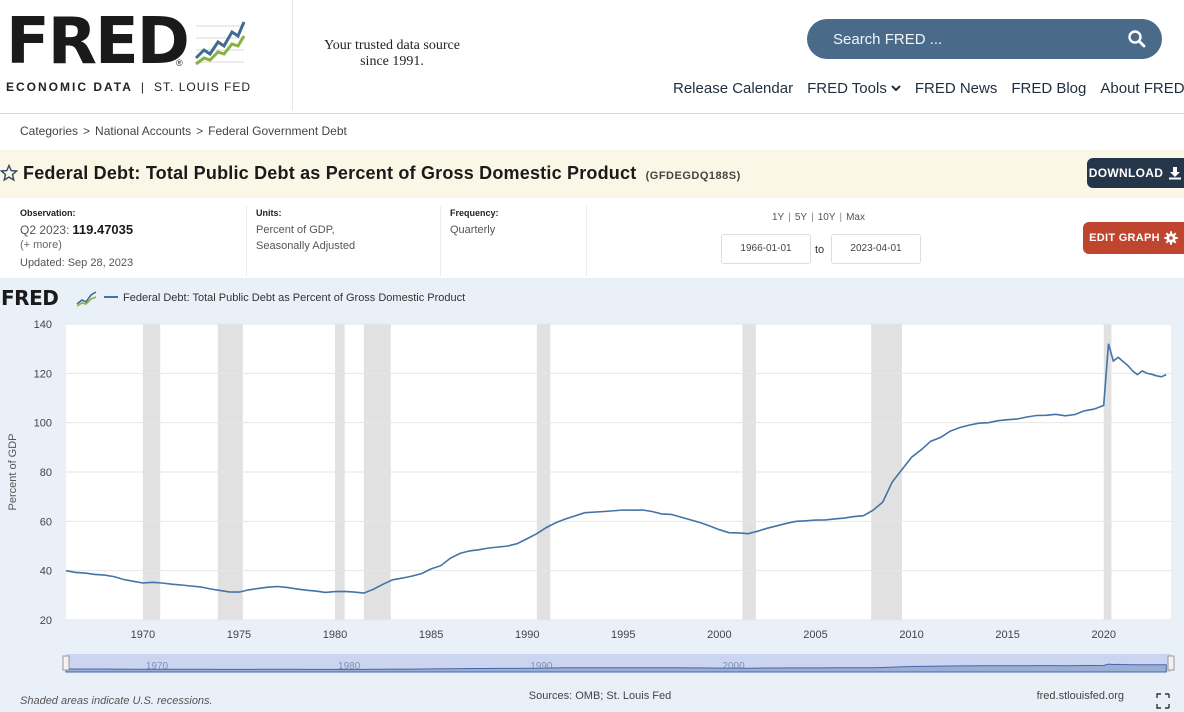 This screenshot has height=712, width=1184. What do you see at coordinates (116, 701) in the screenshot?
I see `recession-note: Shaded areas indicate U.S. recessions.` at bounding box center [116, 701].